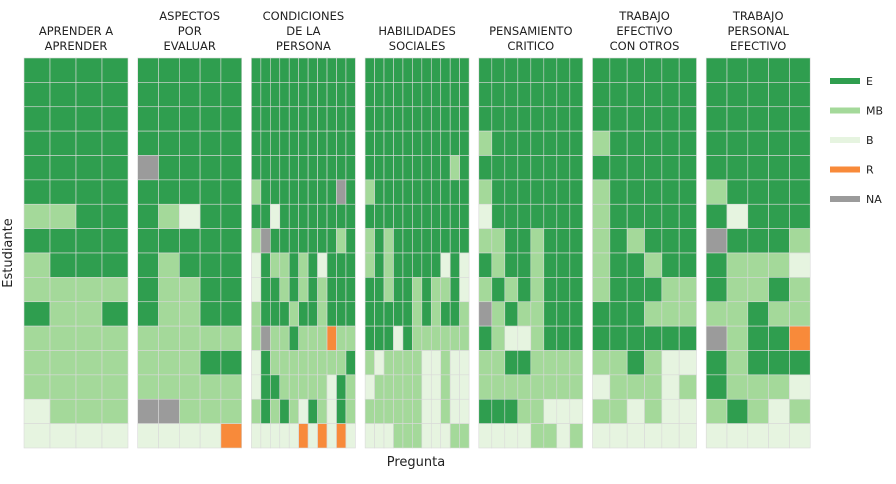  Describe the element at coordinates (874, 111) in the screenshot. I see `legend-label: MB` at that location.